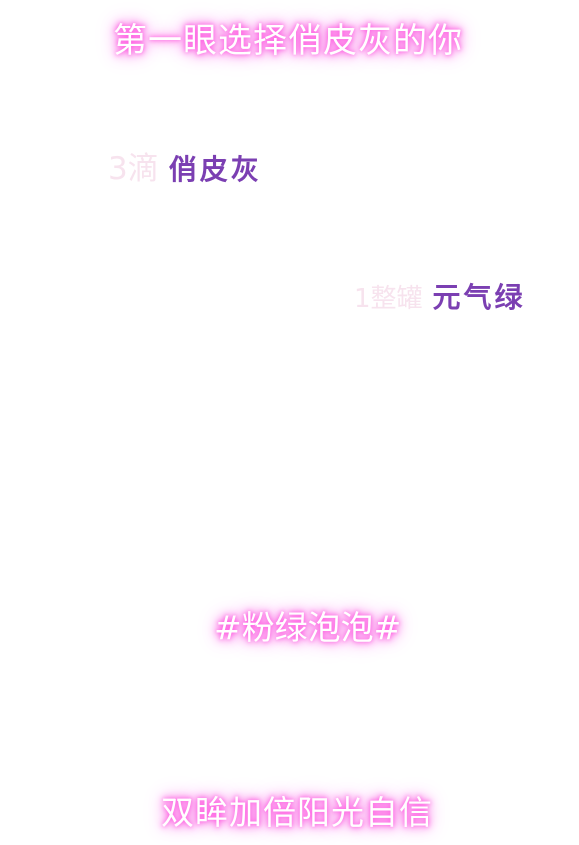  What do you see at coordinates (388, 299) in the screenshot?
I see `recipe-quantity: 1整罐` at bounding box center [388, 299].